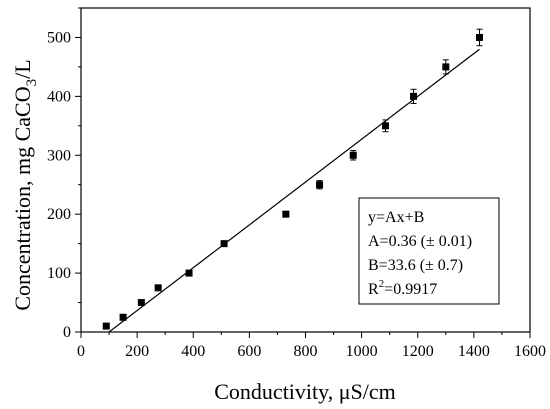 The width and height of the screenshot is (550, 409). What do you see at coordinates (304, 391) in the screenshot?
I see `x-axis-title: Conductivity, μS/cm` at bounding box center [304, 391].